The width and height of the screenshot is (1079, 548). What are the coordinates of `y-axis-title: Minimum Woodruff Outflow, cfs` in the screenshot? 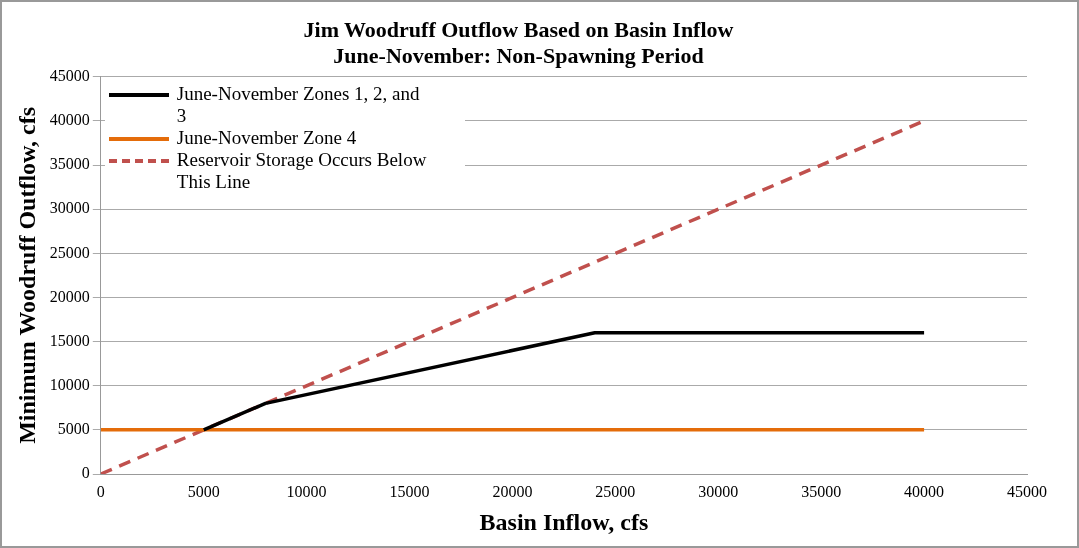 It's located at (26, 275).